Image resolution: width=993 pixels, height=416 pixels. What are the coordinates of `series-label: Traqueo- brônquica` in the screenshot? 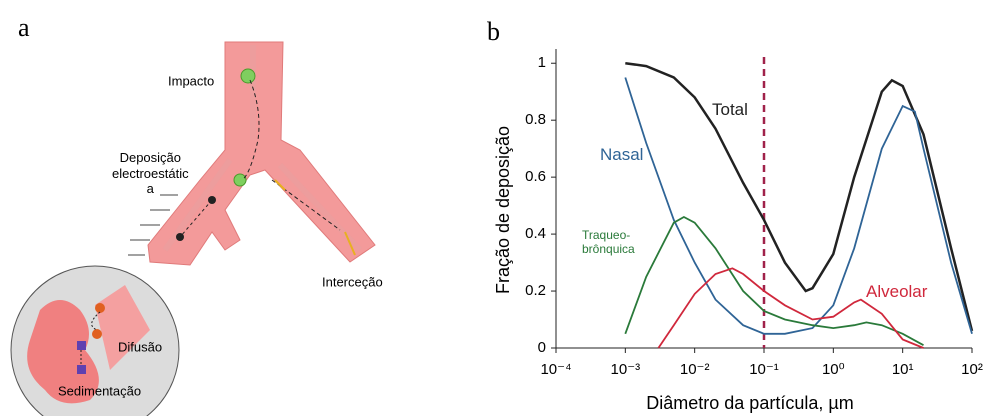 It's located at (608, 242).